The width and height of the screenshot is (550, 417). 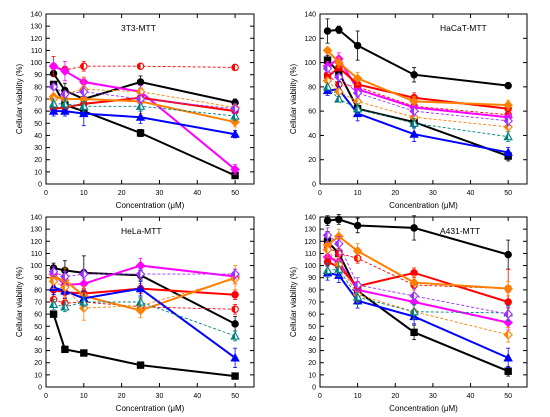 I want to click on chart-title: A431-MTT, so click(x=460, y=231).